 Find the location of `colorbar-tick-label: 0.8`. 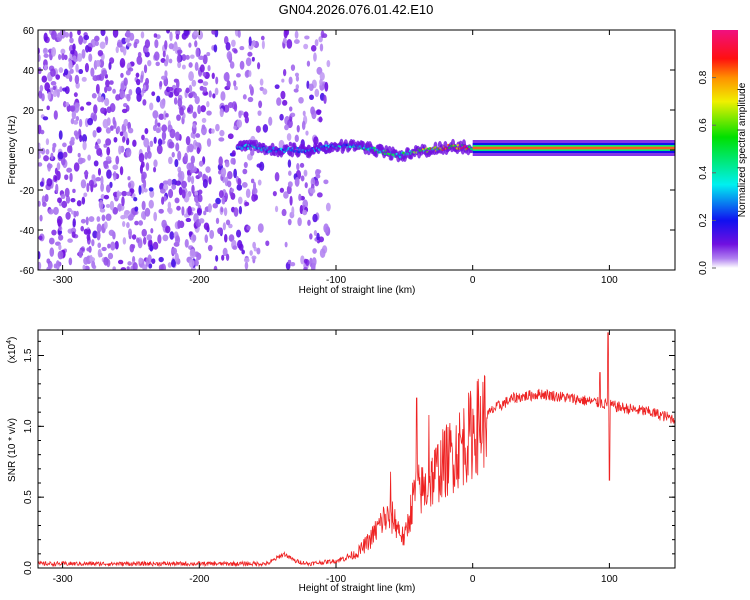

colorbar-tick-label: 0.8 is located at coordinates (703, 77).